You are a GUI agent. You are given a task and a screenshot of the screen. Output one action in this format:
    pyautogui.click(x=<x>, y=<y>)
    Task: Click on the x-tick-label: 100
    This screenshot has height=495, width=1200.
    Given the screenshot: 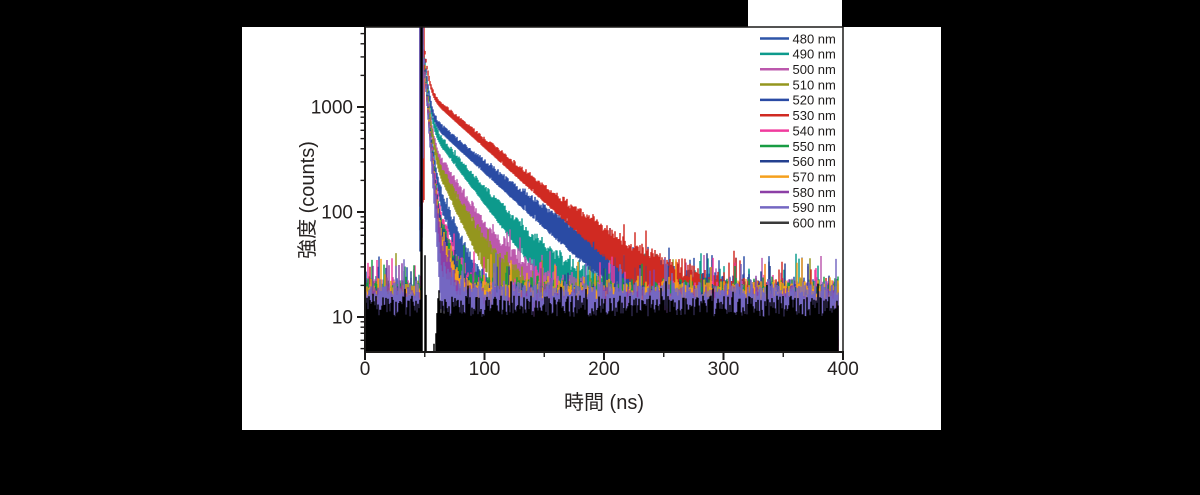 What is the action you would take?
    pyautogui.click(x=485, y=369)
    